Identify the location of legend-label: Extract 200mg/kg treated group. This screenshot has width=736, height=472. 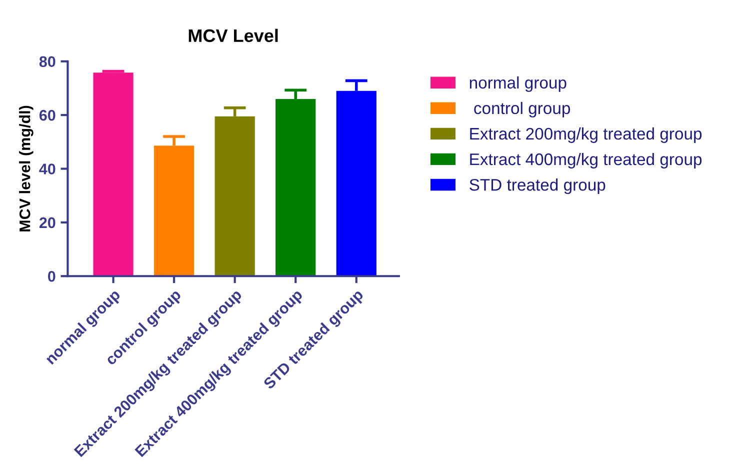
(586, 135).